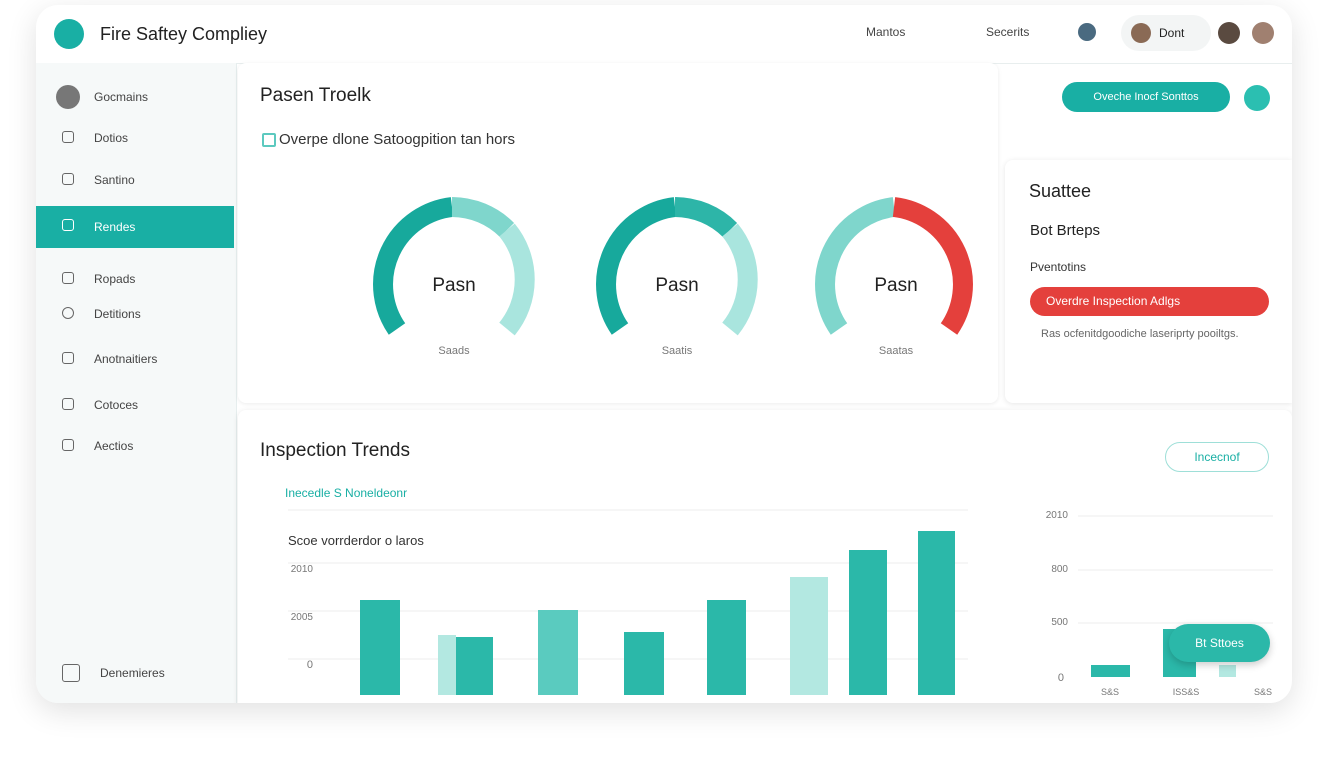 This screenshot has width=1344, height=768. Describe the element at coordinates (1219, 643) in the screenshot. I see `floating-button: Bt Sttoes` at that location.